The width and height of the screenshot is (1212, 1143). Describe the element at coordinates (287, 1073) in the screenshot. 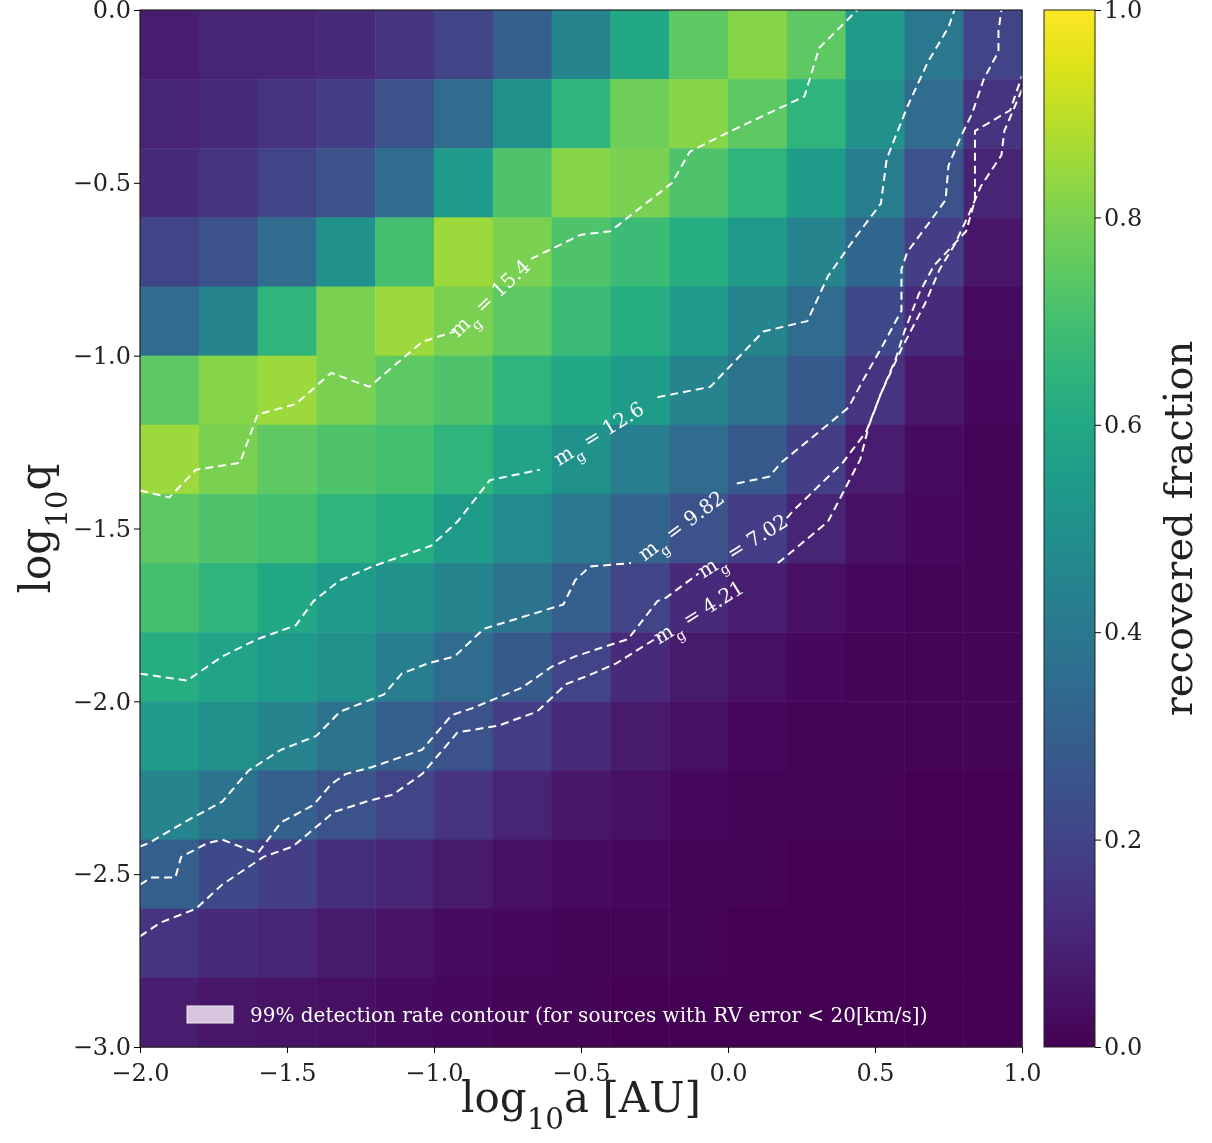

I see `x-tick-label: −1.5` at that location.